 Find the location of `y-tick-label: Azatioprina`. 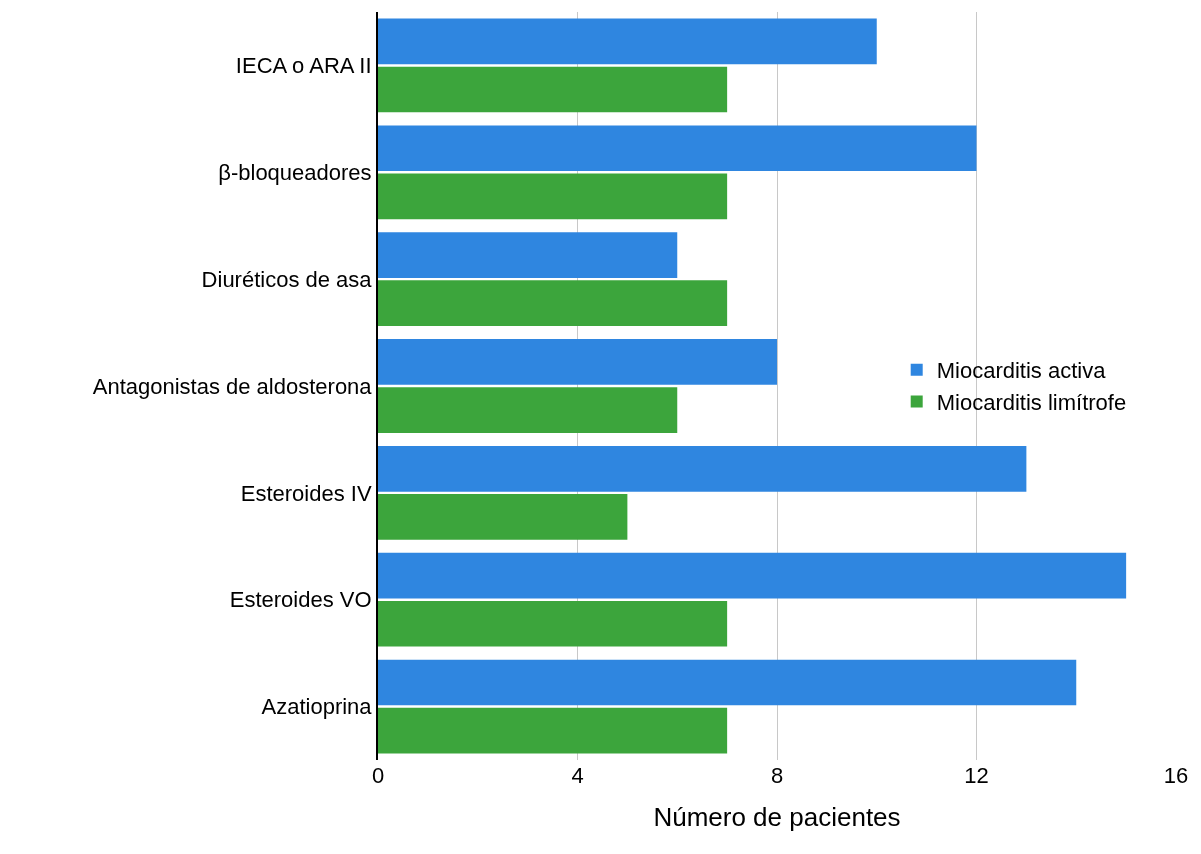

y-tick-label: Azatioprina is located at coordinates (317, 707).